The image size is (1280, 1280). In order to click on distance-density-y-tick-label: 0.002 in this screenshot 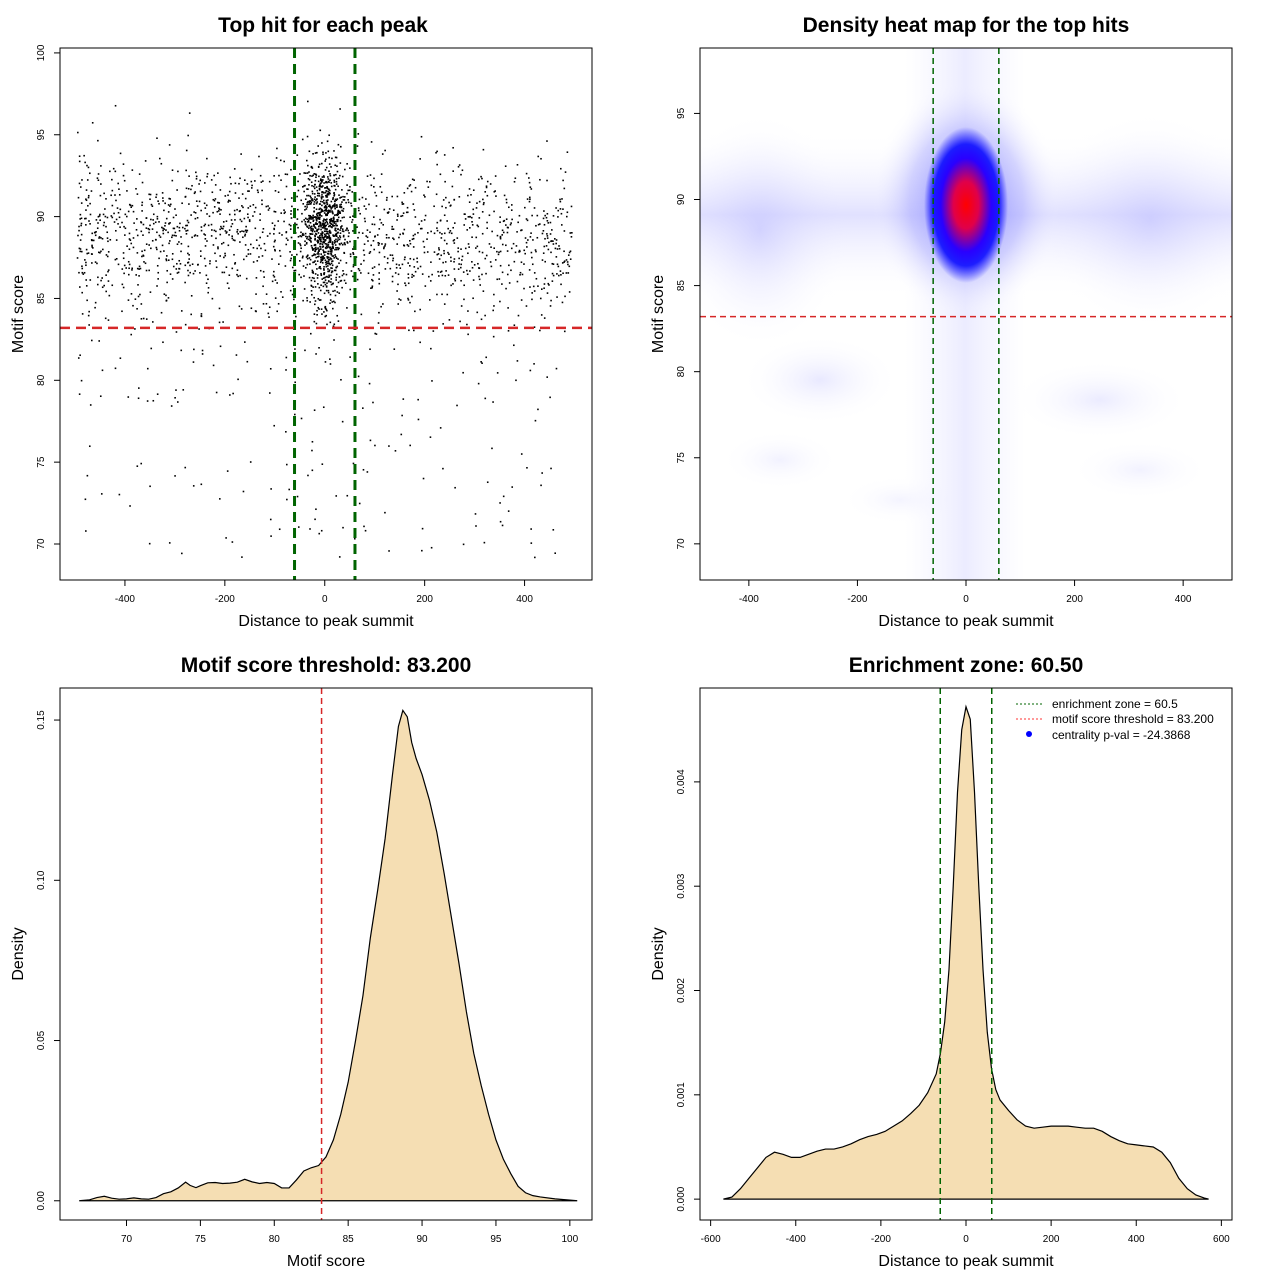, I will do `click(681, 990)`.